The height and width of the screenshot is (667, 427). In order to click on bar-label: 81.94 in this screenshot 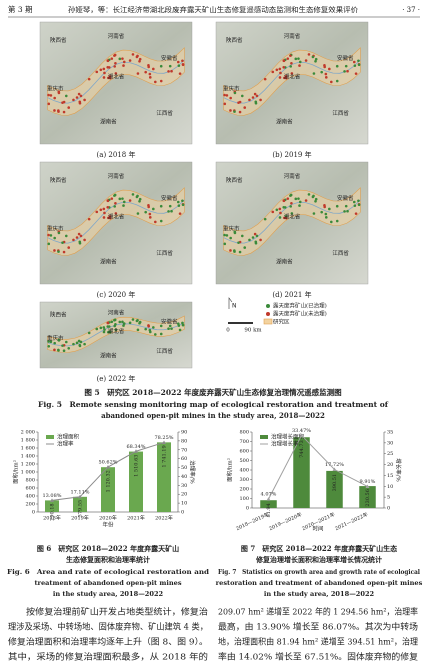, I will do `click(269, 510)`.